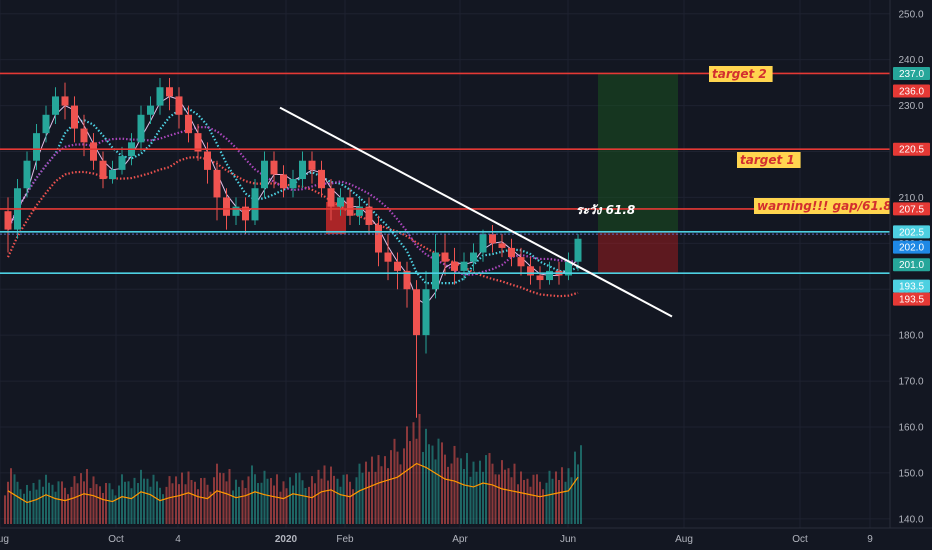 The image size is (932, 550). What do you see at coordinates (910, 336) in the screenshot?
I see `y-tick-label: 180.0` at bounding box center [910, 336].